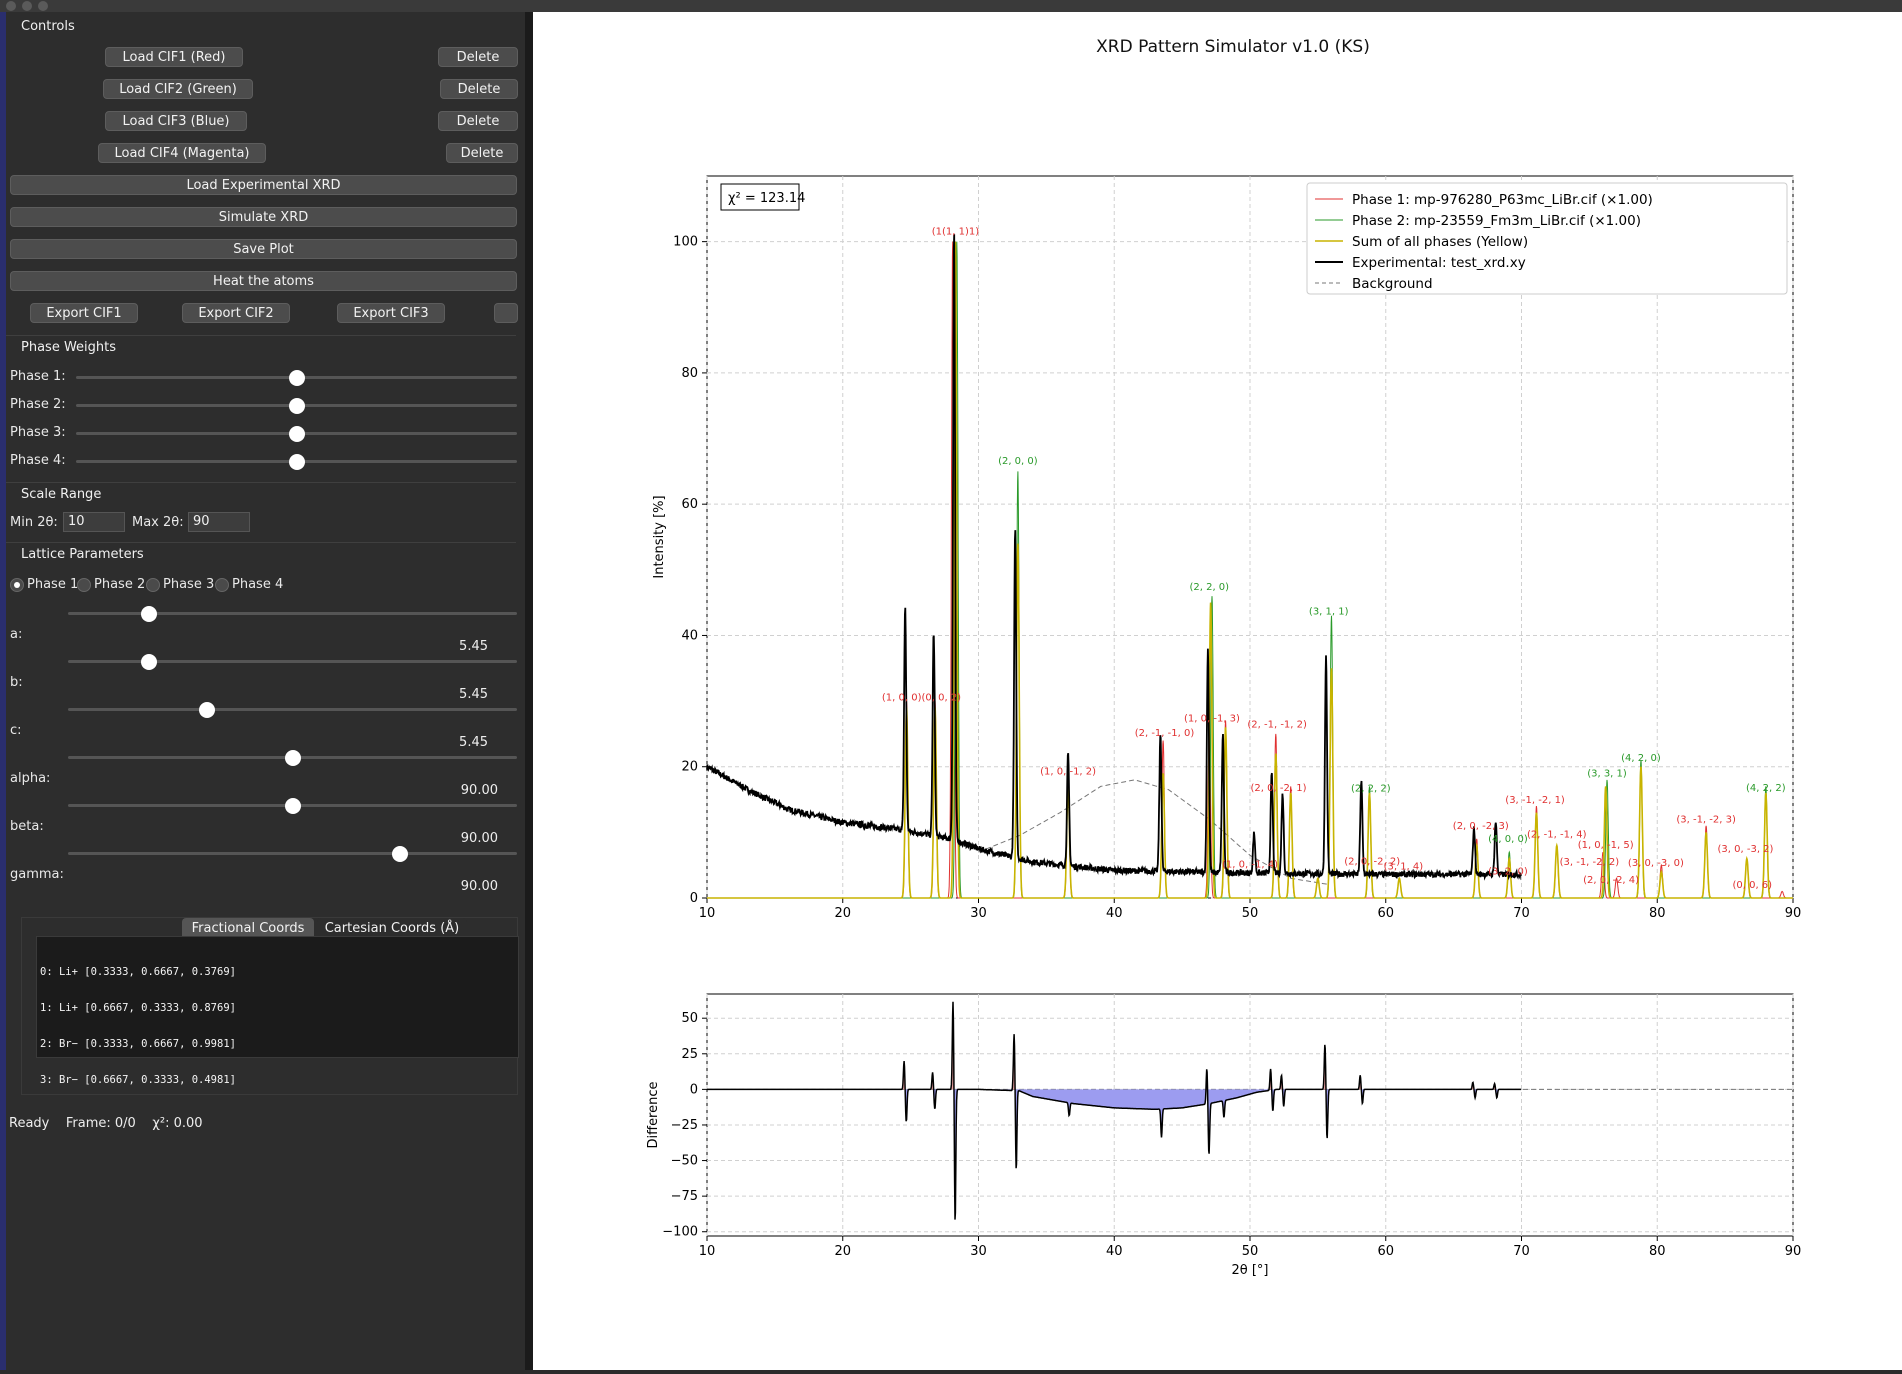  Describe the element at coordinates (1746, 849) in the screenshot. I see `peak-label: (3, 0, -3, 2)` at that location.